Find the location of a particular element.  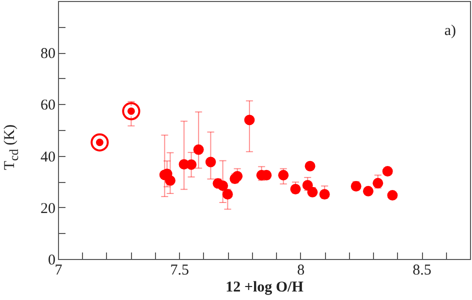

x-axis-title: 12 +log O/H is located at coordinates (265, 288).